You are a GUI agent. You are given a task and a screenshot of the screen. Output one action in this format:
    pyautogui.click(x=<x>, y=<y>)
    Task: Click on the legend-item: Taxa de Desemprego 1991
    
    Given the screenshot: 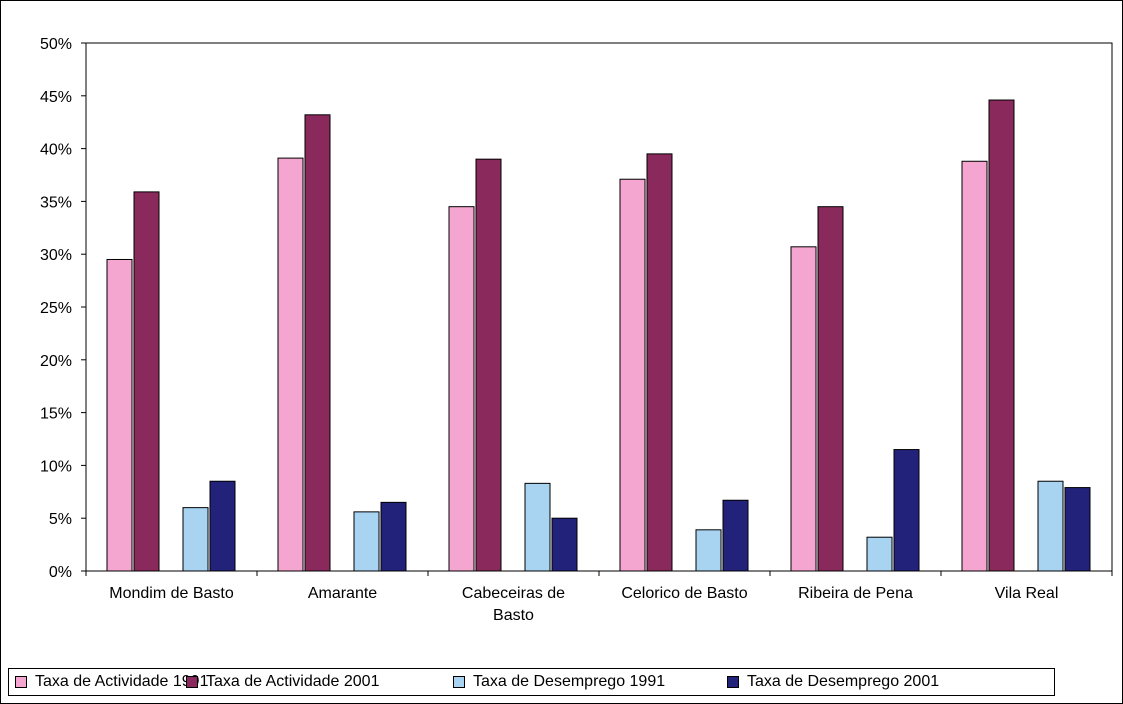 What is the action you would take?
    pyautogui.click(x=559, y=682)
    